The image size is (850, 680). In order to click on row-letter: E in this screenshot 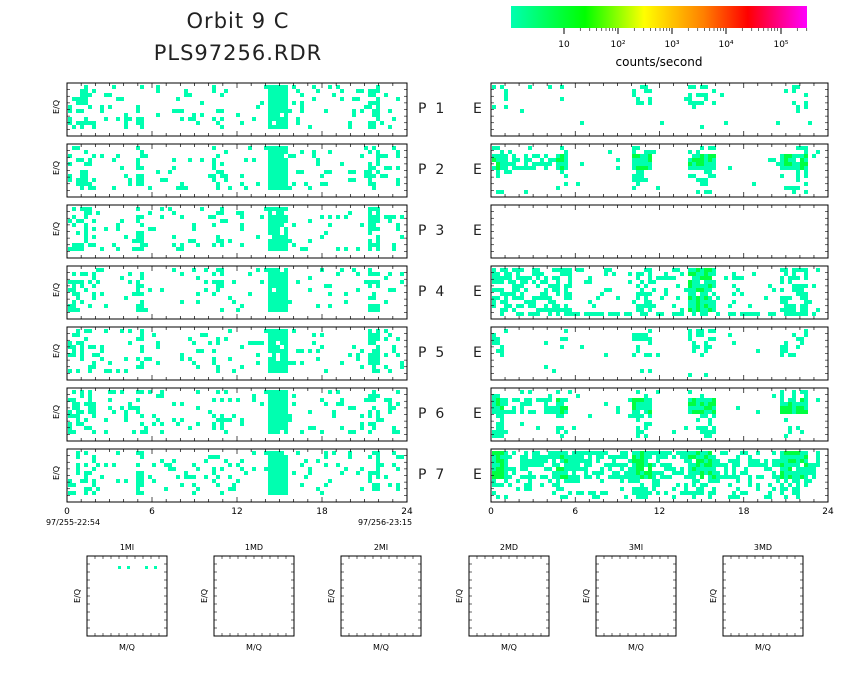, I will do `click(477, 353)`.